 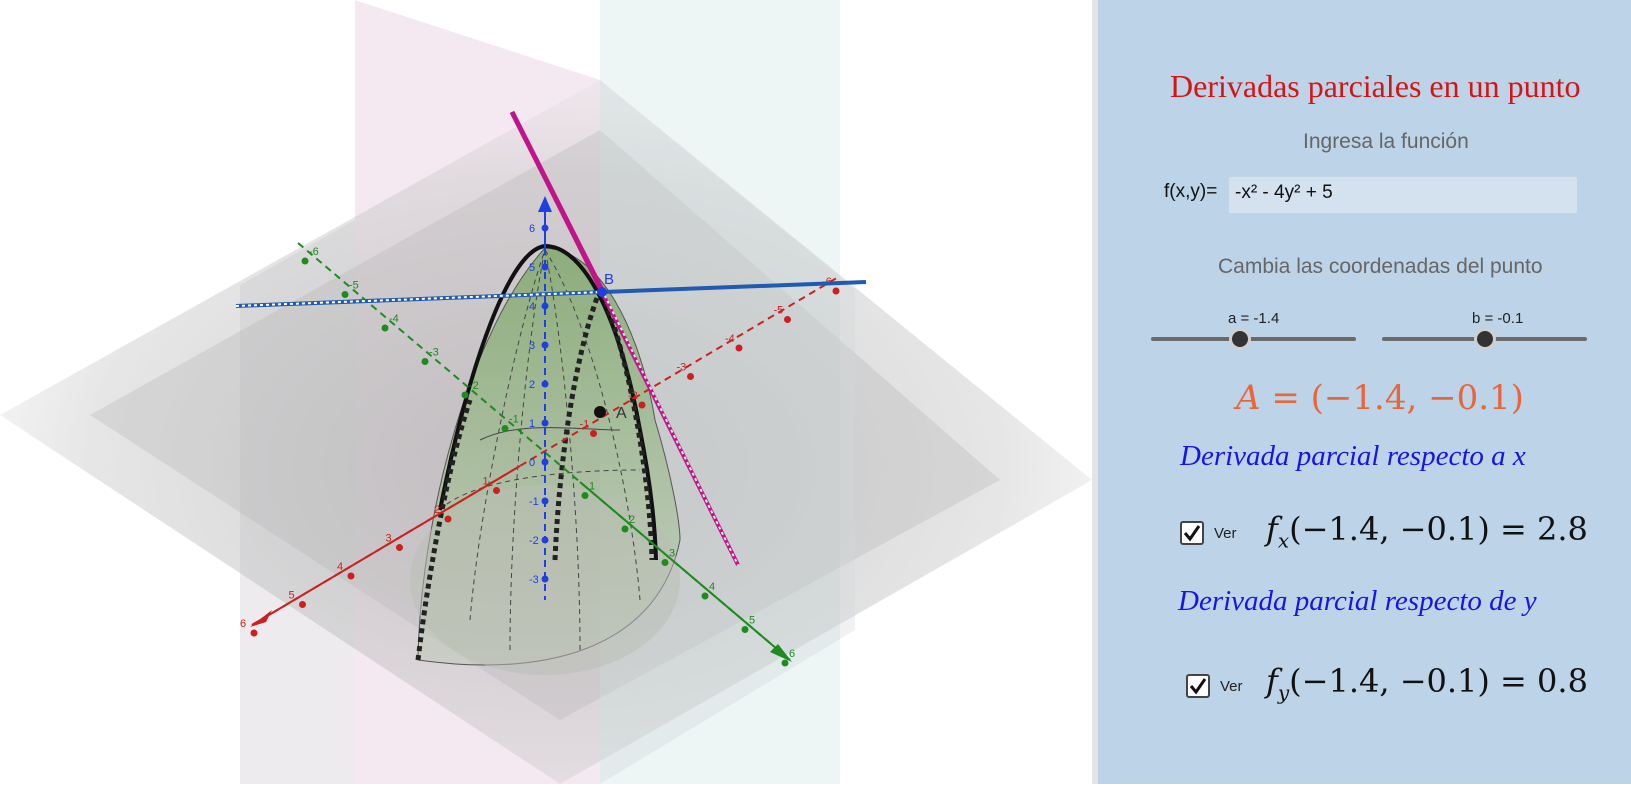 I want to click on derivative-x-label: Derivada parcial respecto a x, so click(x=1353, y=456).